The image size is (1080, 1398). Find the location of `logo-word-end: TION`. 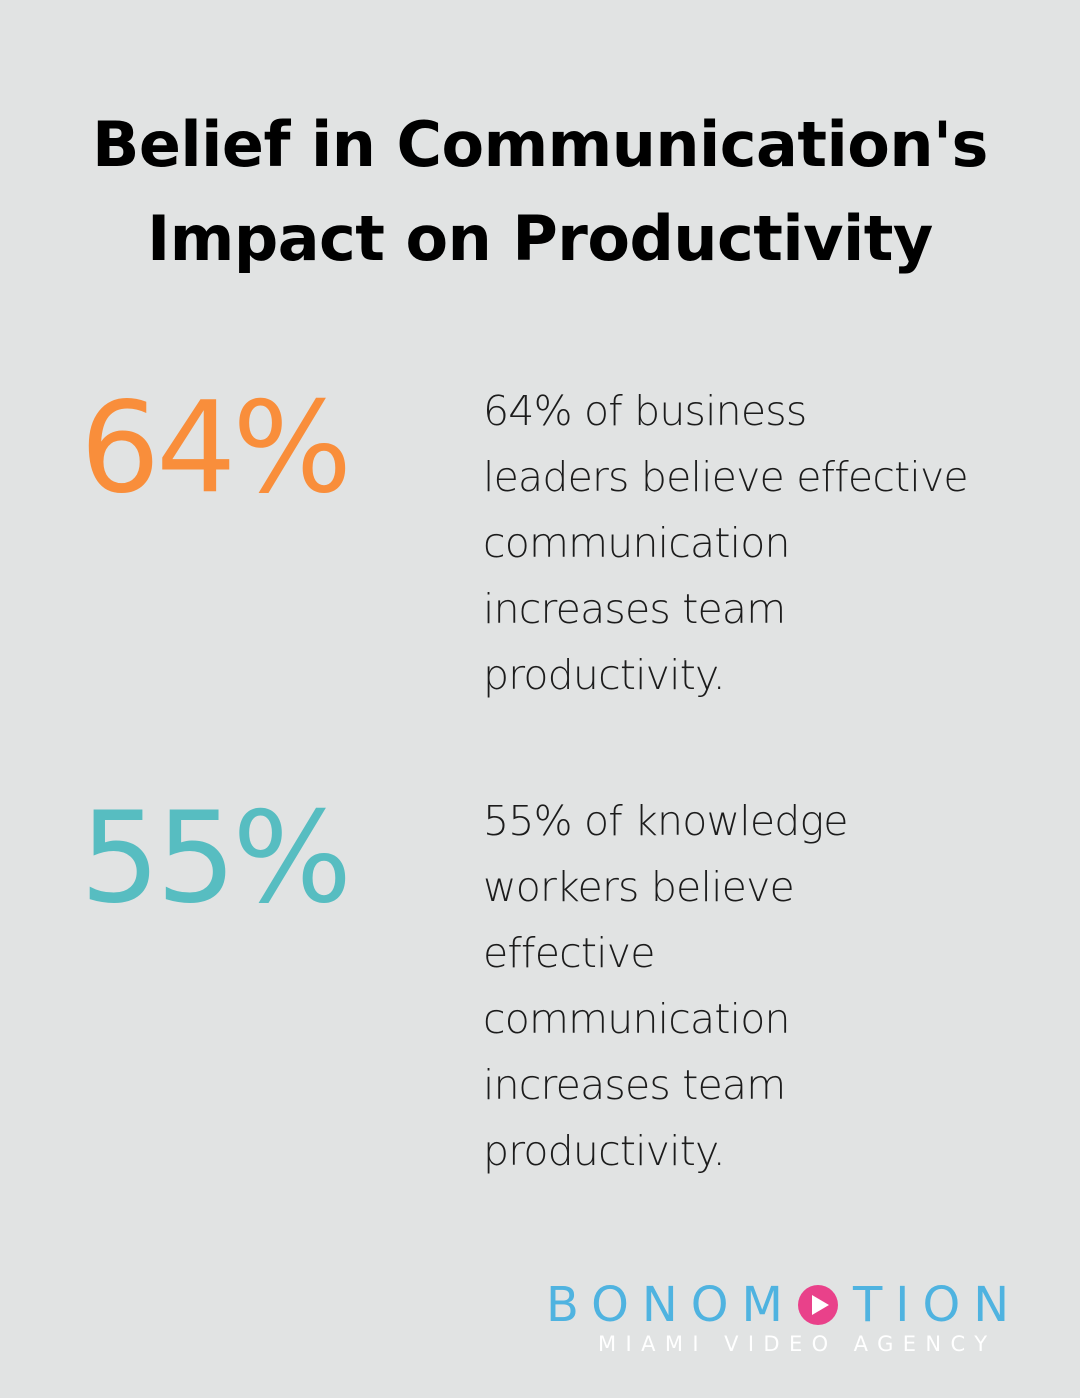

logo-word-end: TION is located at coordinates (937, 1305).